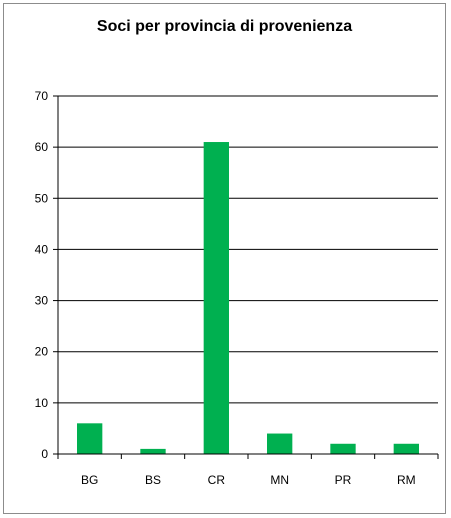 The image size is (451, 518). Describe the element at coordinates (89, 480) in the screenshot. I see `x-tick-label: BG` at that location.